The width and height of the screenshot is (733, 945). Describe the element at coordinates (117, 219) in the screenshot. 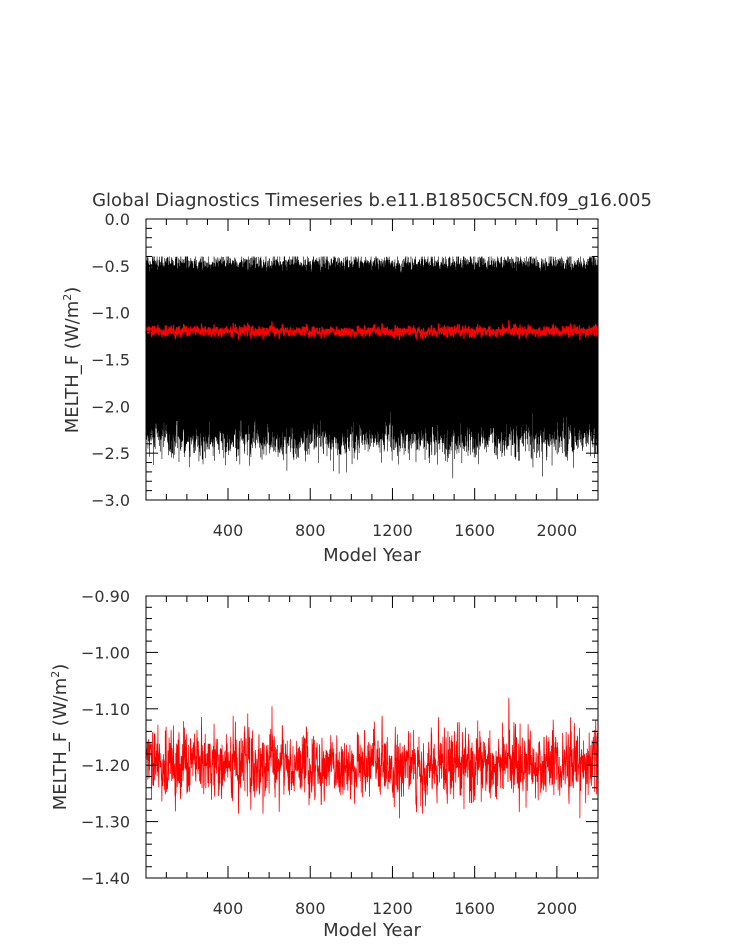

I see `y-tick-label: 0.0` at that location.